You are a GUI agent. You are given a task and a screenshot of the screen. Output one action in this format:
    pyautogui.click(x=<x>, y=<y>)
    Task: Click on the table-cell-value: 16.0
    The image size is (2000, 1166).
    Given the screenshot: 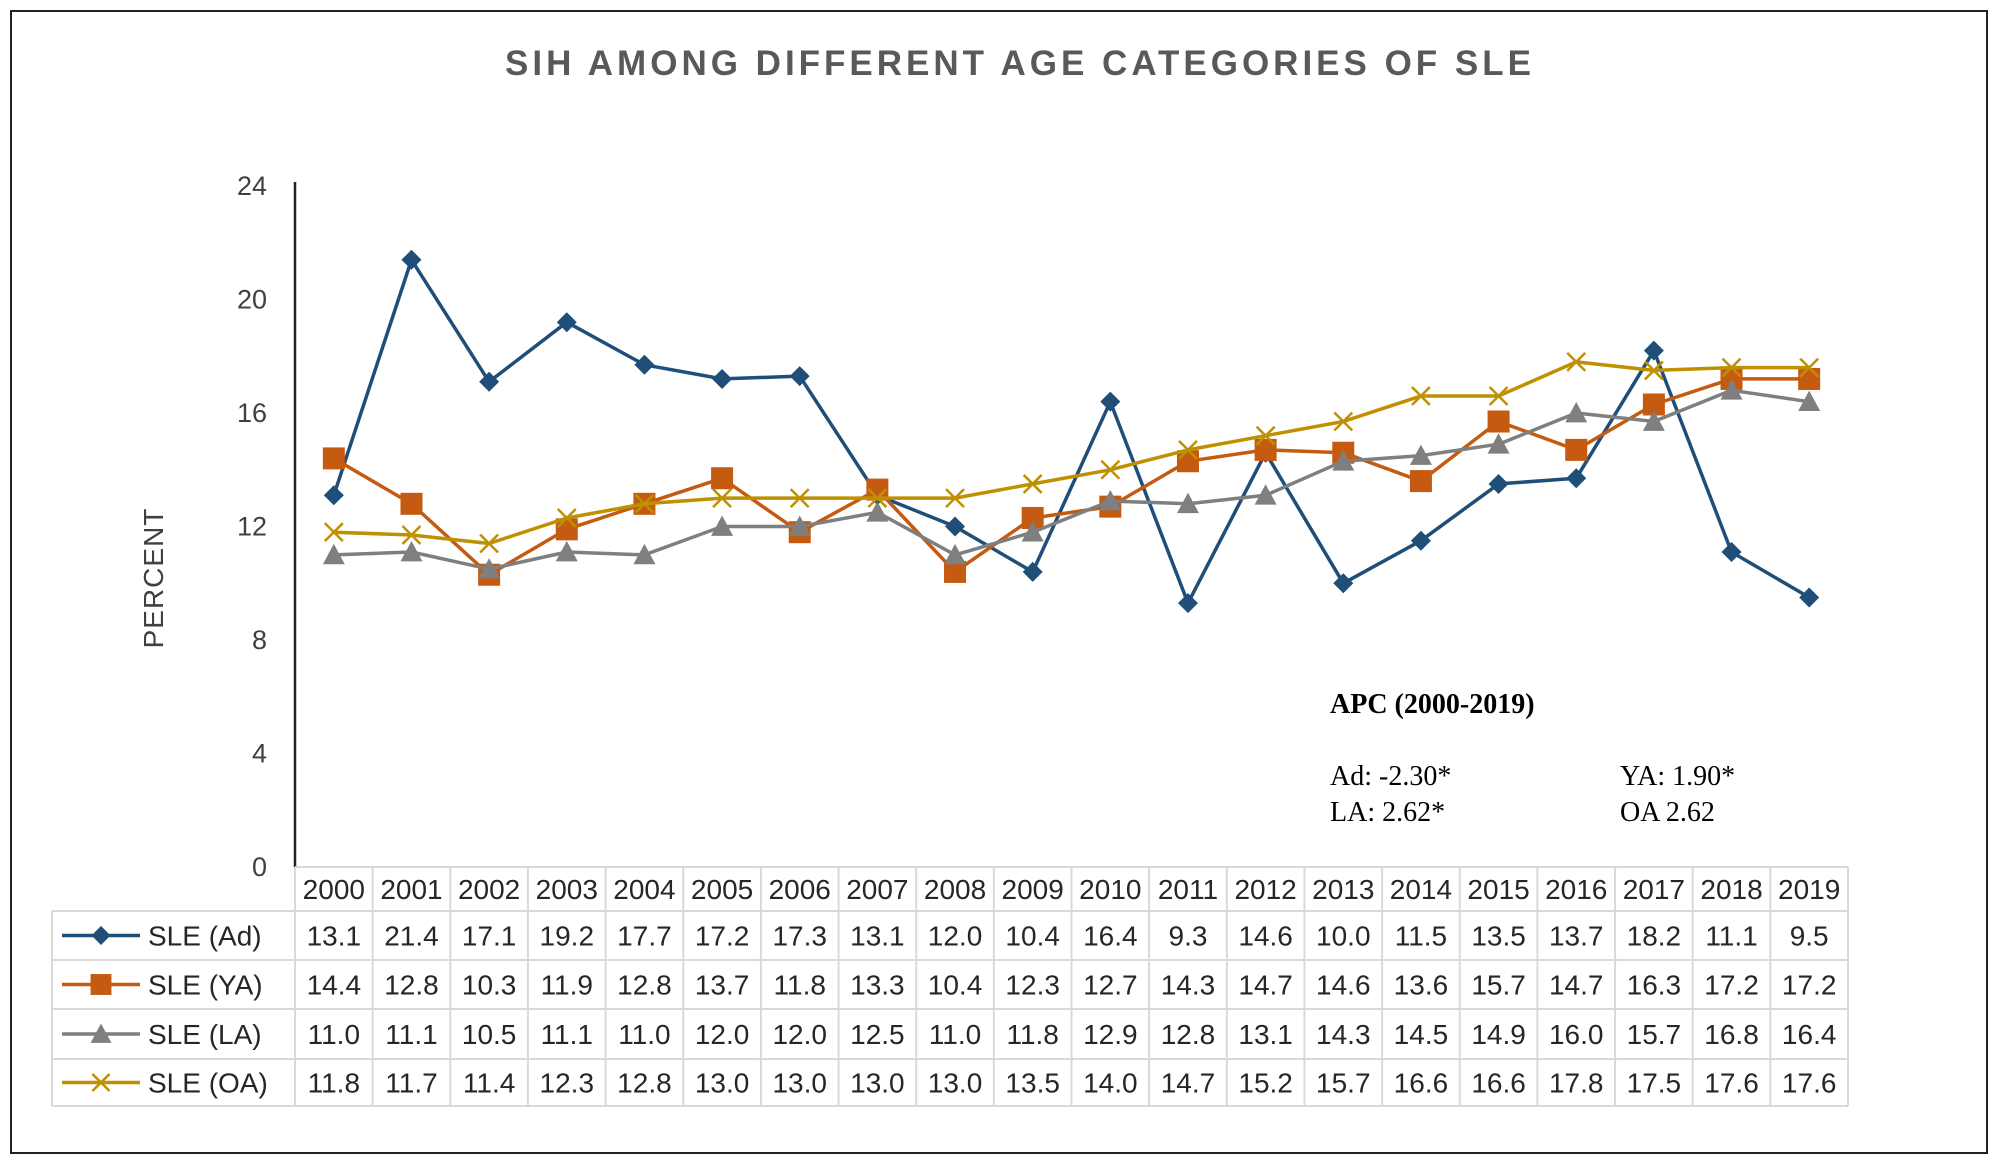 What is the action you would take?
    pyautogui.click(x=1576, y=1034)
    